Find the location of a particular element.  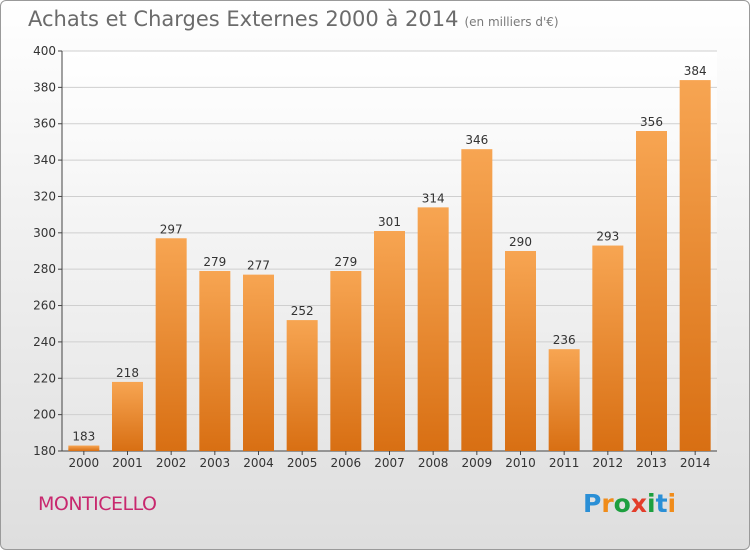

x-tick-label: 2012 is located at coordinates (608, 463).